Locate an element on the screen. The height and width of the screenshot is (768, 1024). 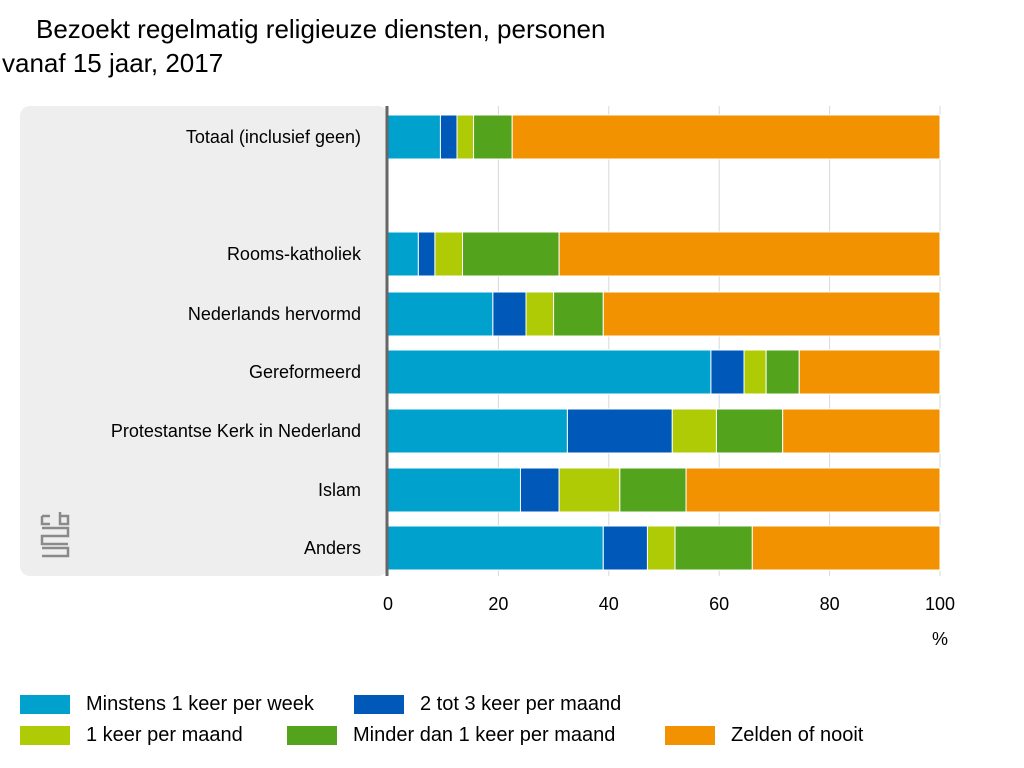
x-tick-label: 100 is located at coordinates (940, 604).